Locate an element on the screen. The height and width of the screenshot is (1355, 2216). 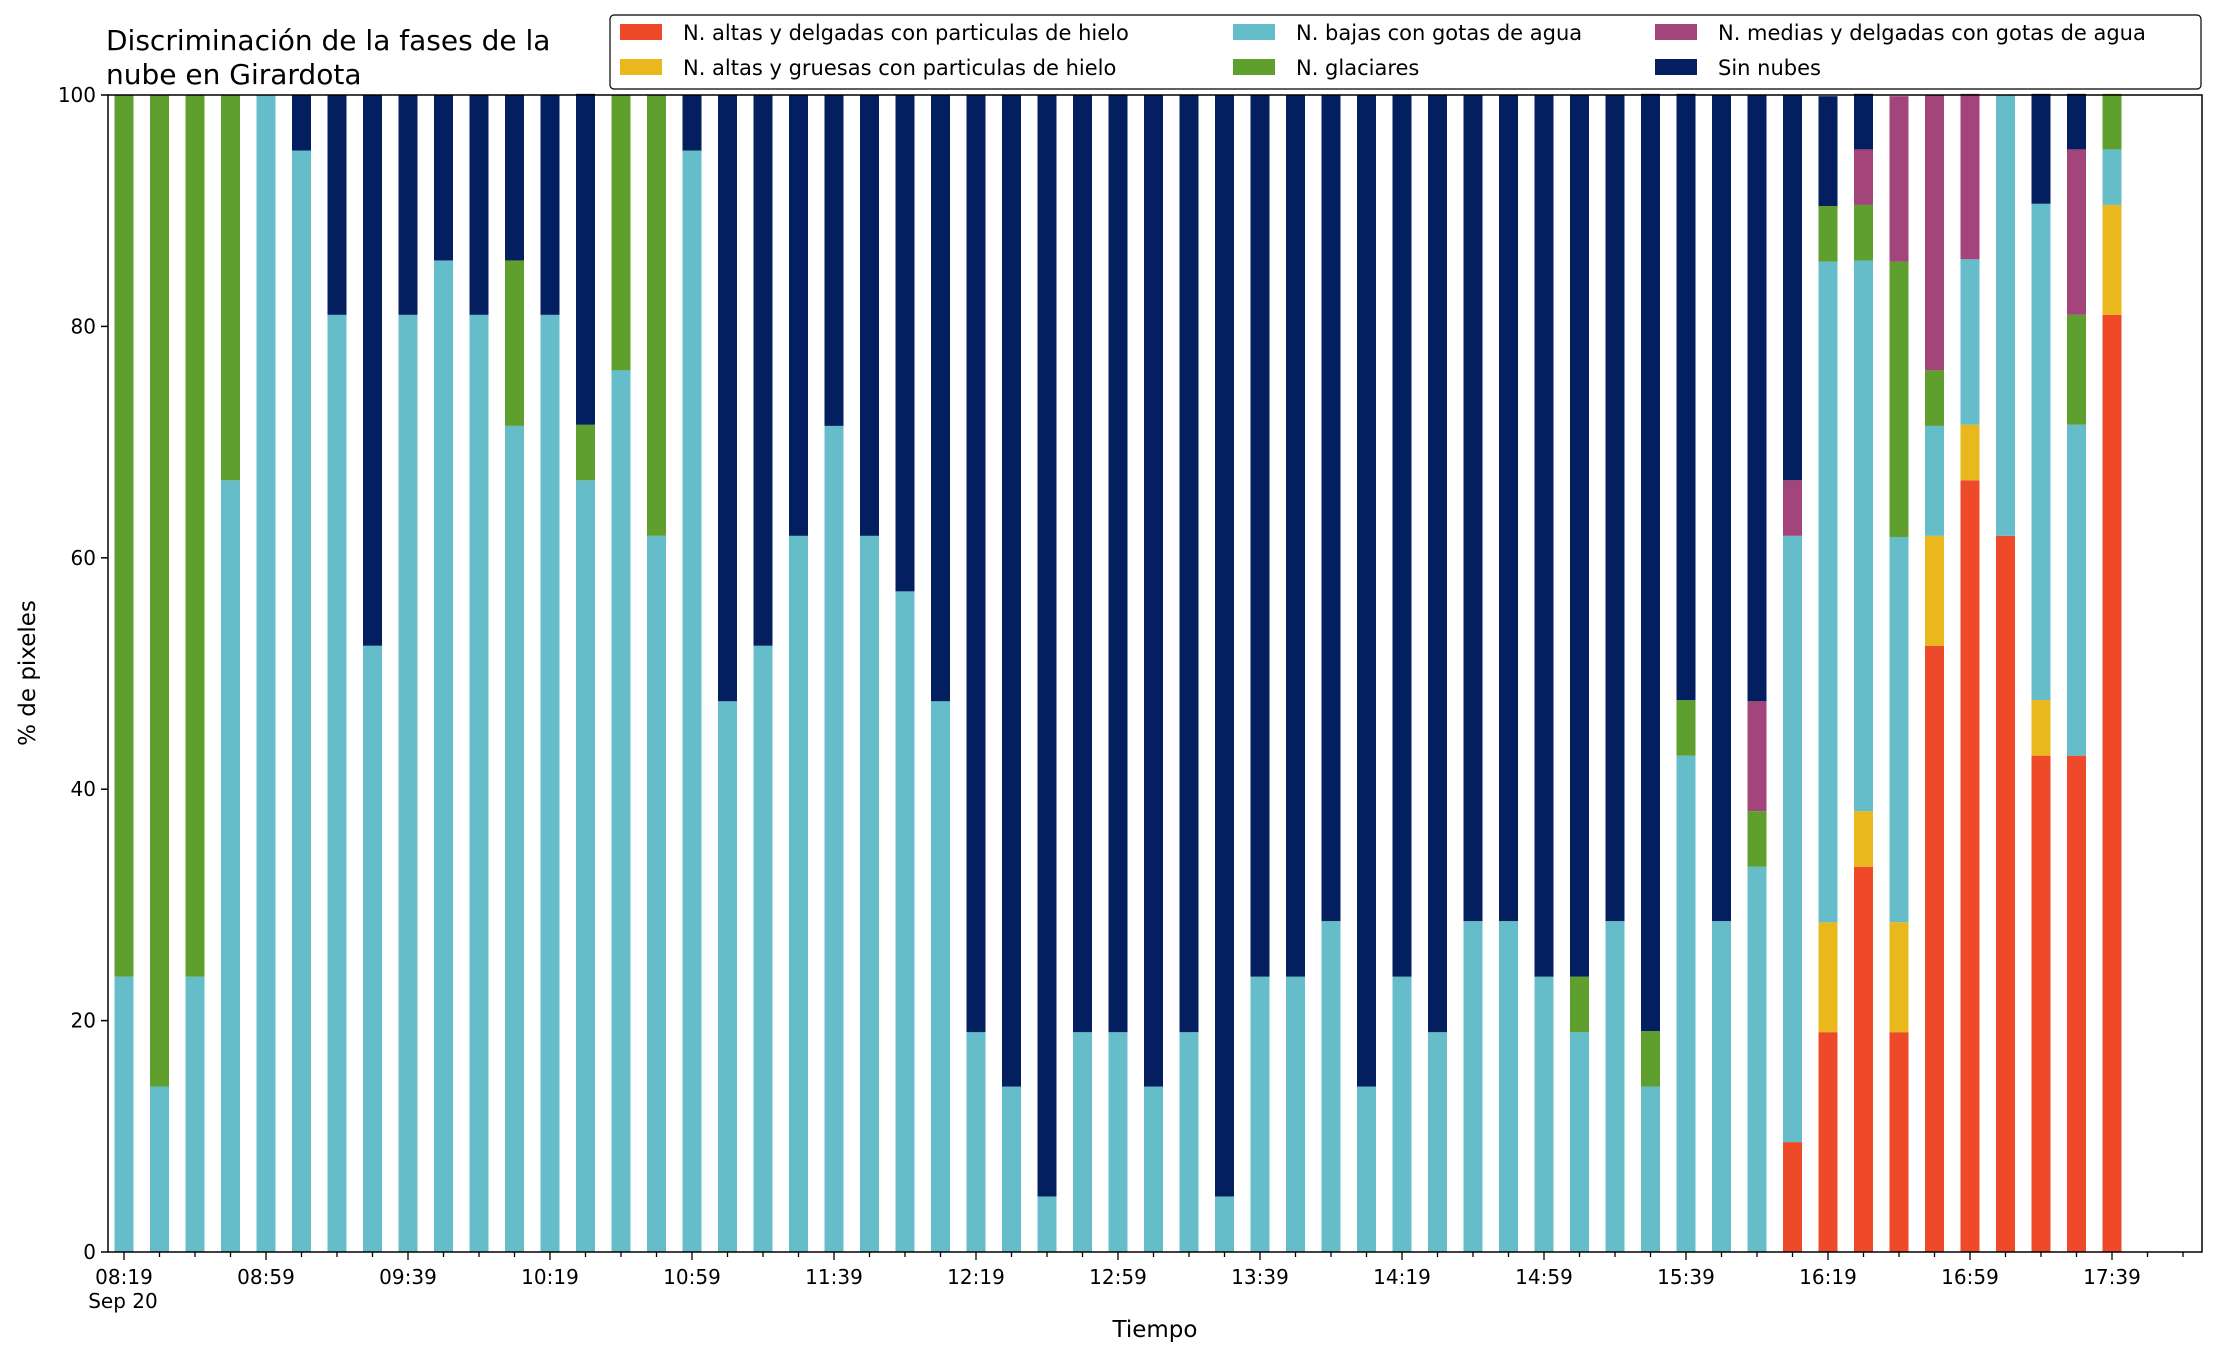
x-tick-label: 08:59 is located at coordinates (266, 1277).